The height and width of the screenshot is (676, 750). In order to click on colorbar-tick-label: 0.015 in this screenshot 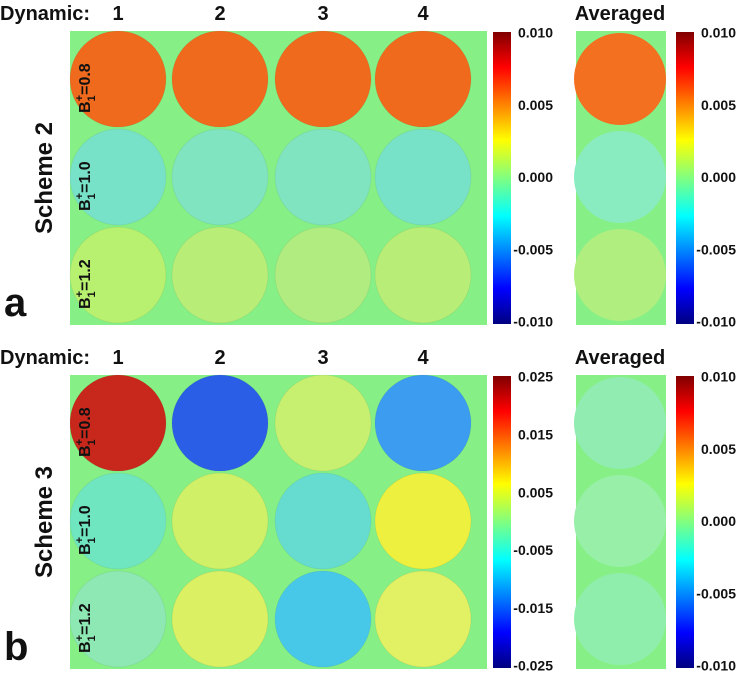, I will do `click(535, 435)`.